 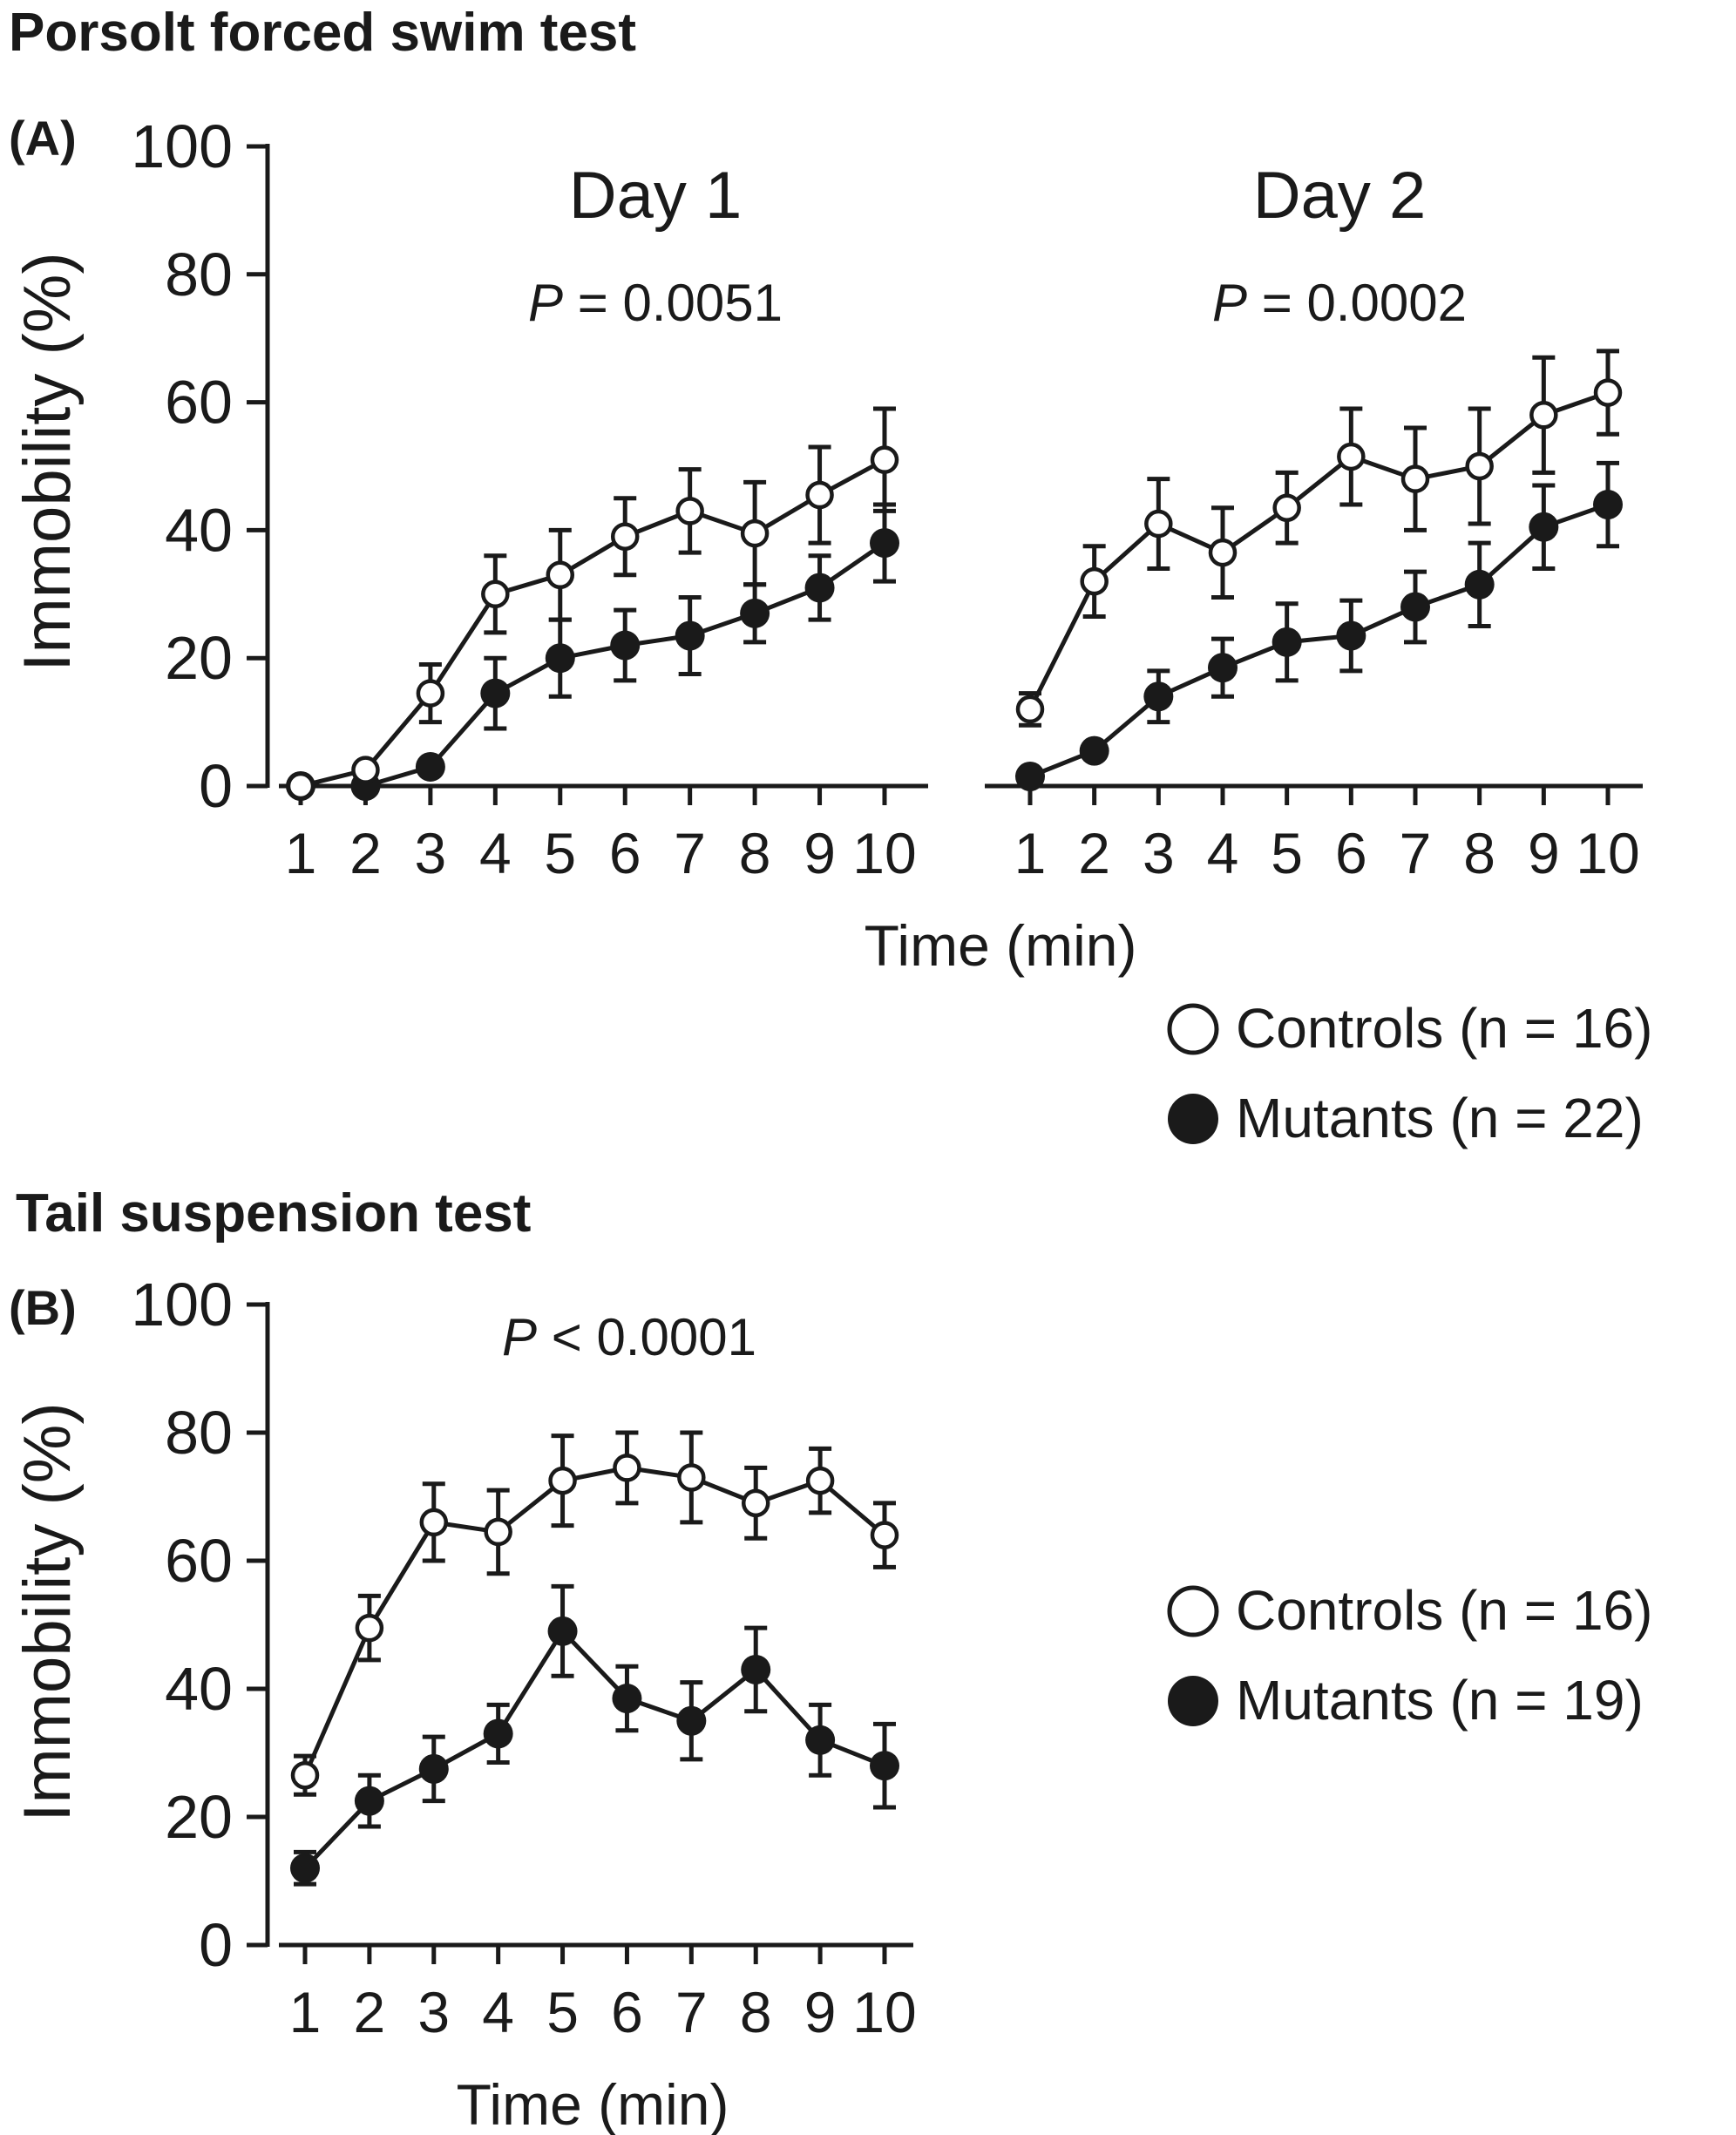 What do you see at coordinates (182, 146) in the screenshot?
I see `day1-y-tick-label: 100` at bounding box center [182, 146].